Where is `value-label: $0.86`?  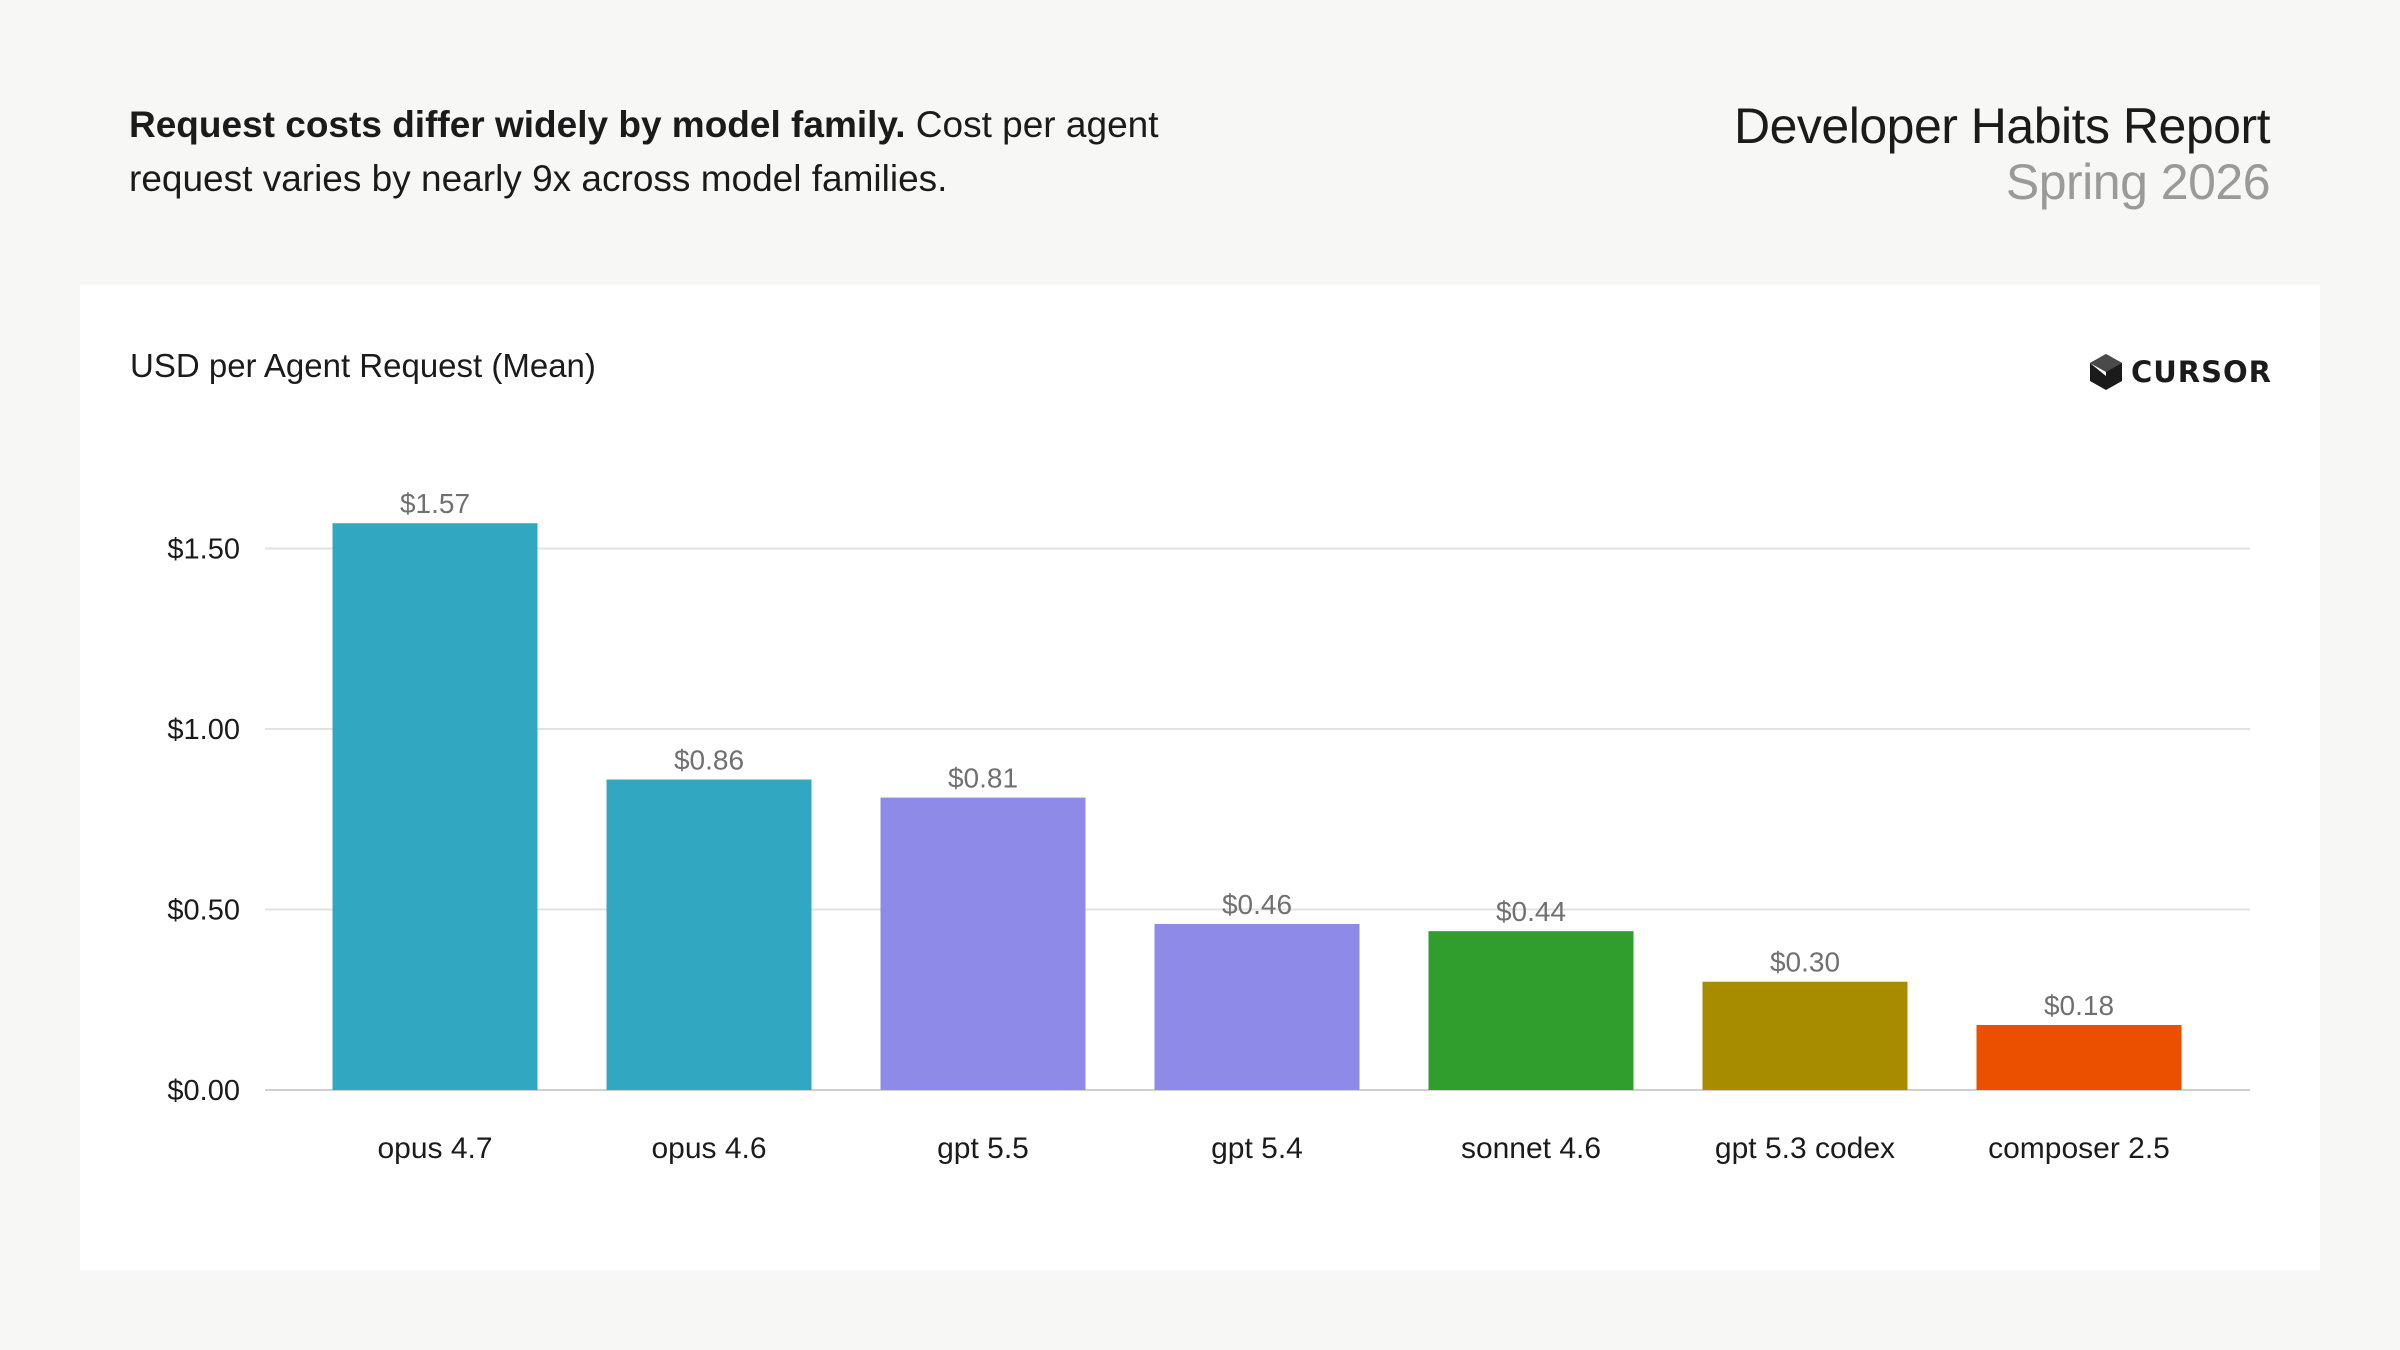 value-label: $0.86 is located at coordinates (709, 760).